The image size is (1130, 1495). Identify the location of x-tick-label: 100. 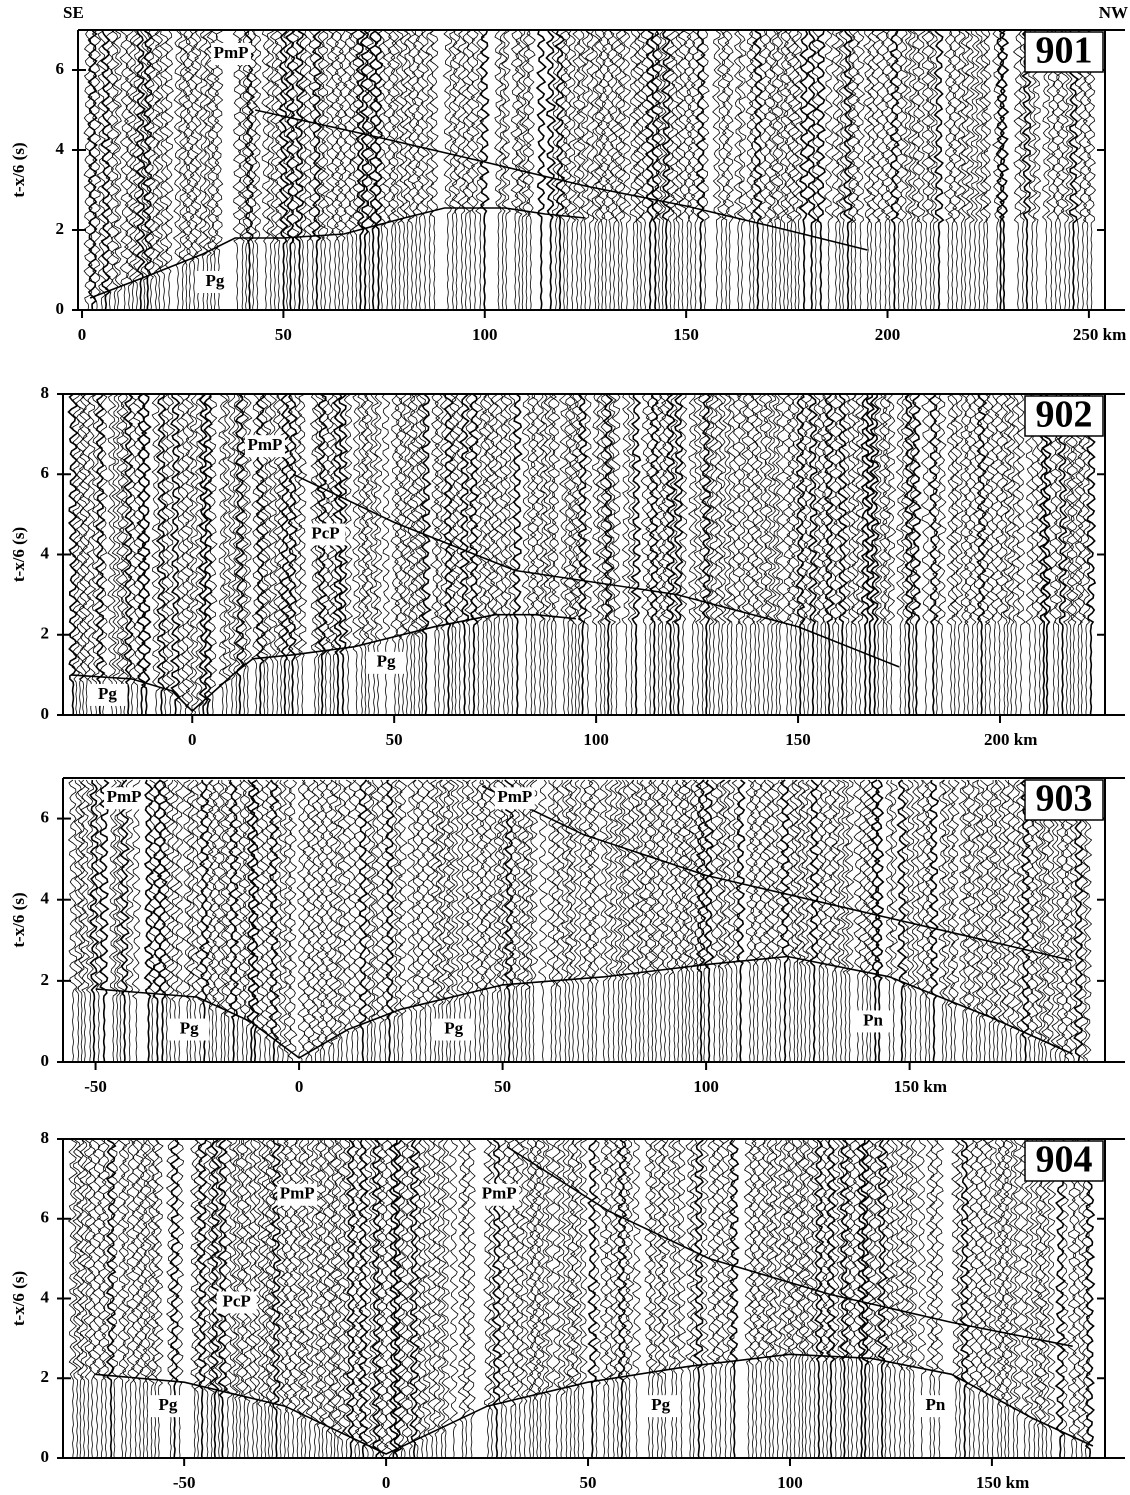
(485, 334).